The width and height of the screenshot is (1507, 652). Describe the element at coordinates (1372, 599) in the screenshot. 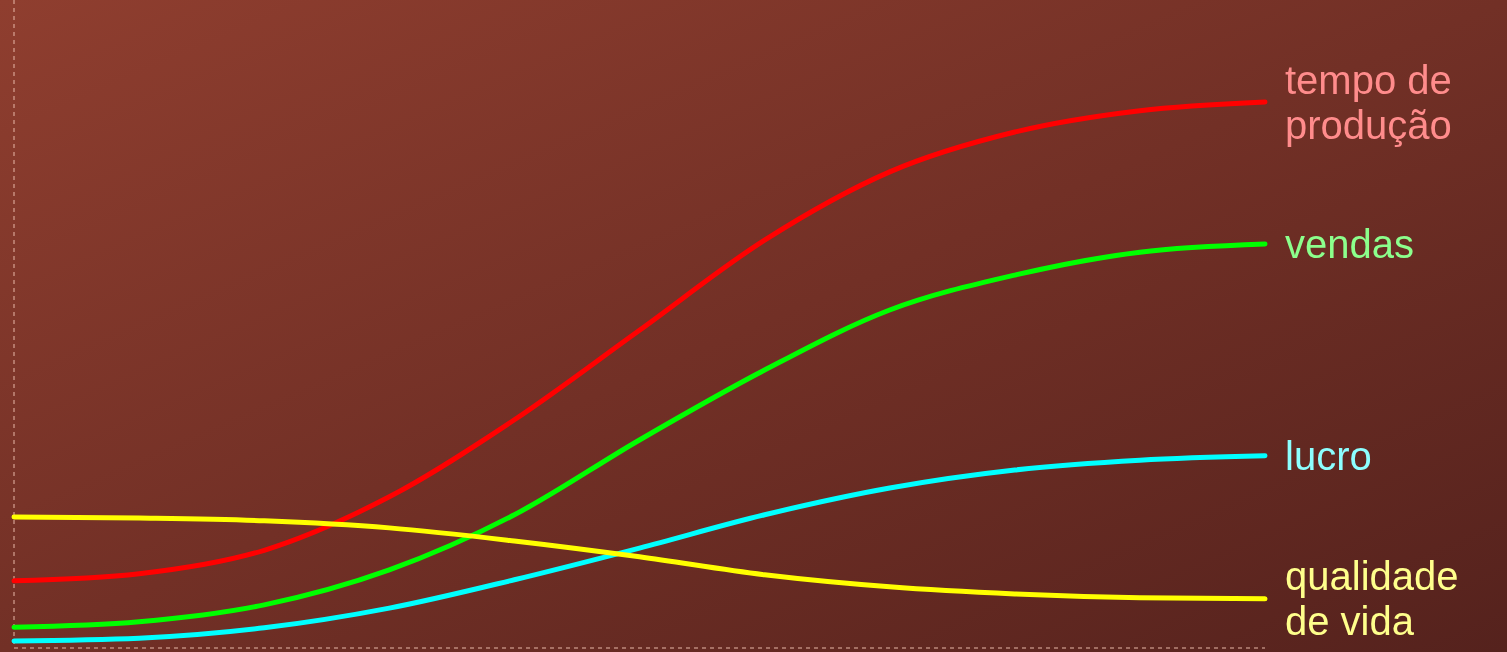

I see `series-label: qualidade de vida` at that location.